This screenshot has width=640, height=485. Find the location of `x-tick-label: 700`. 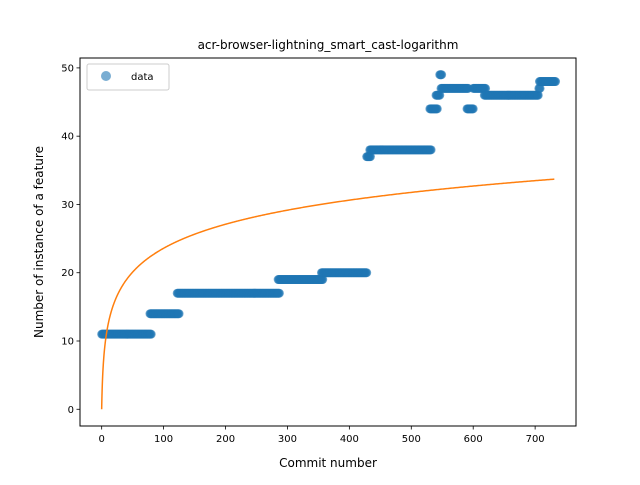

x-tick-label: 700 is located at coordinates (535, 439).